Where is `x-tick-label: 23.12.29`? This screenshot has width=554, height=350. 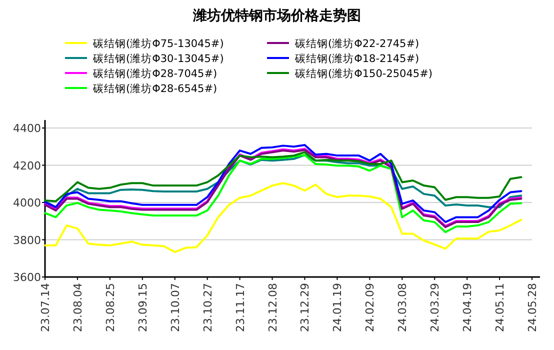 x-tick-label: 23.12.29 is located at coordinates (305, 307).